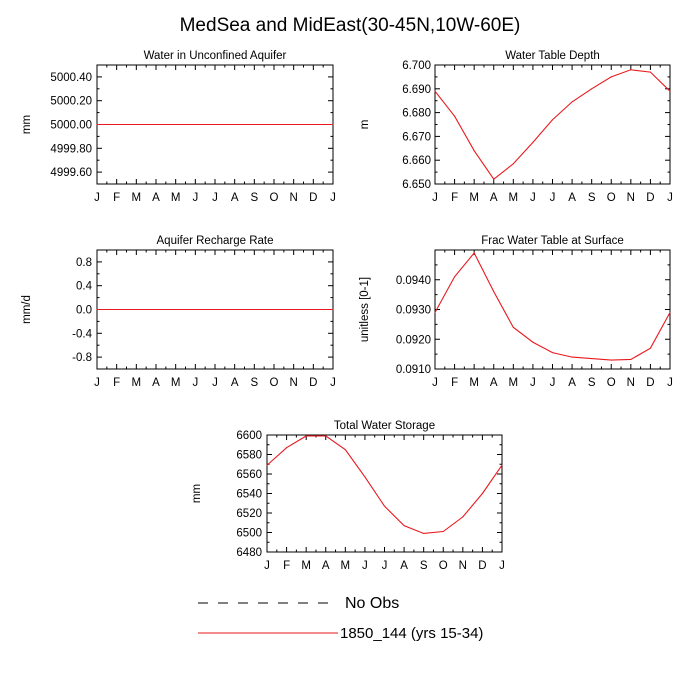 The image size is (700, 700). Describe the element at coordinates (416, 185) in the screenshot. I see `y-tick-label: 6.650` at that location.